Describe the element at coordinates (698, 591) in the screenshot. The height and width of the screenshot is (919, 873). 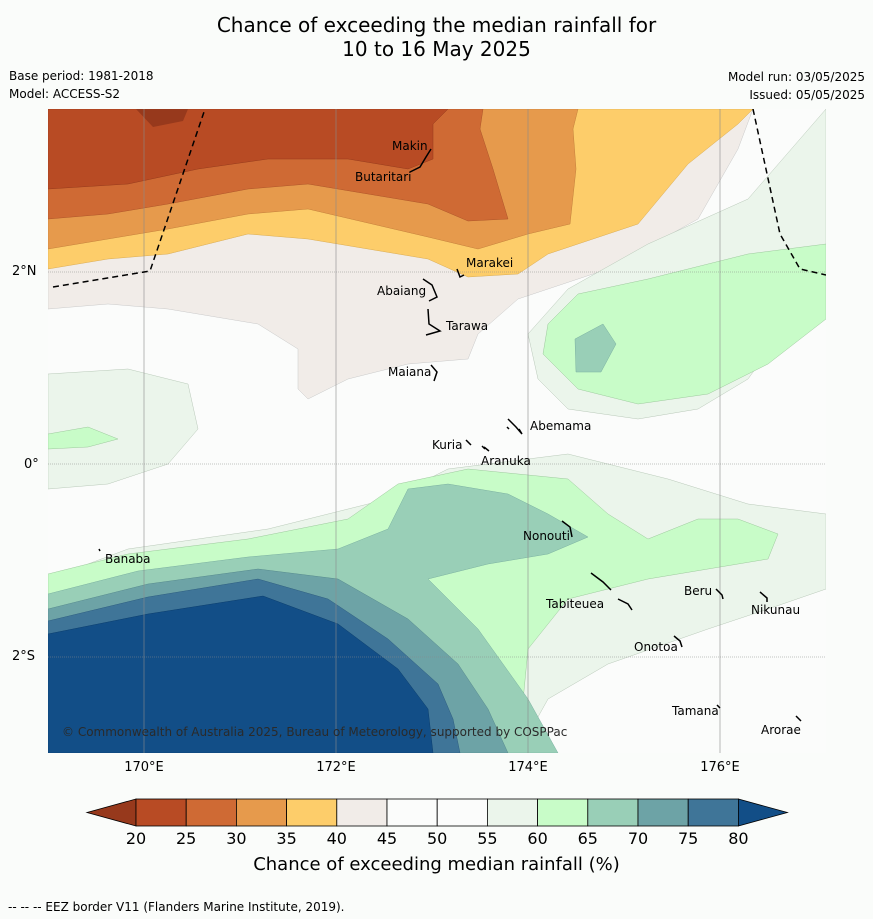
I see `label-beru: Beru` at that location.